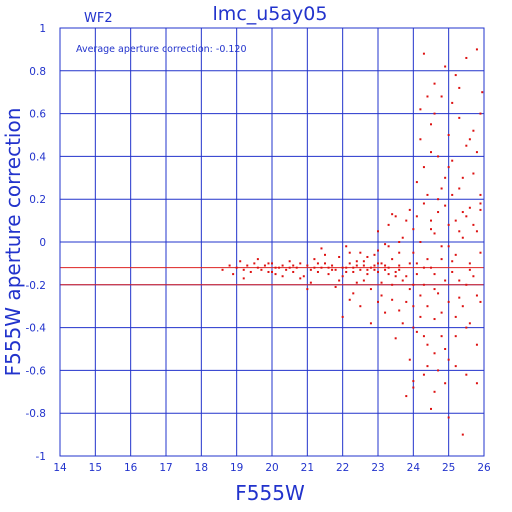  What do you see at coordinates (270, 493) in the screenshot?
I see `x-axis-title: F555W` at bounding box center [270, 493].